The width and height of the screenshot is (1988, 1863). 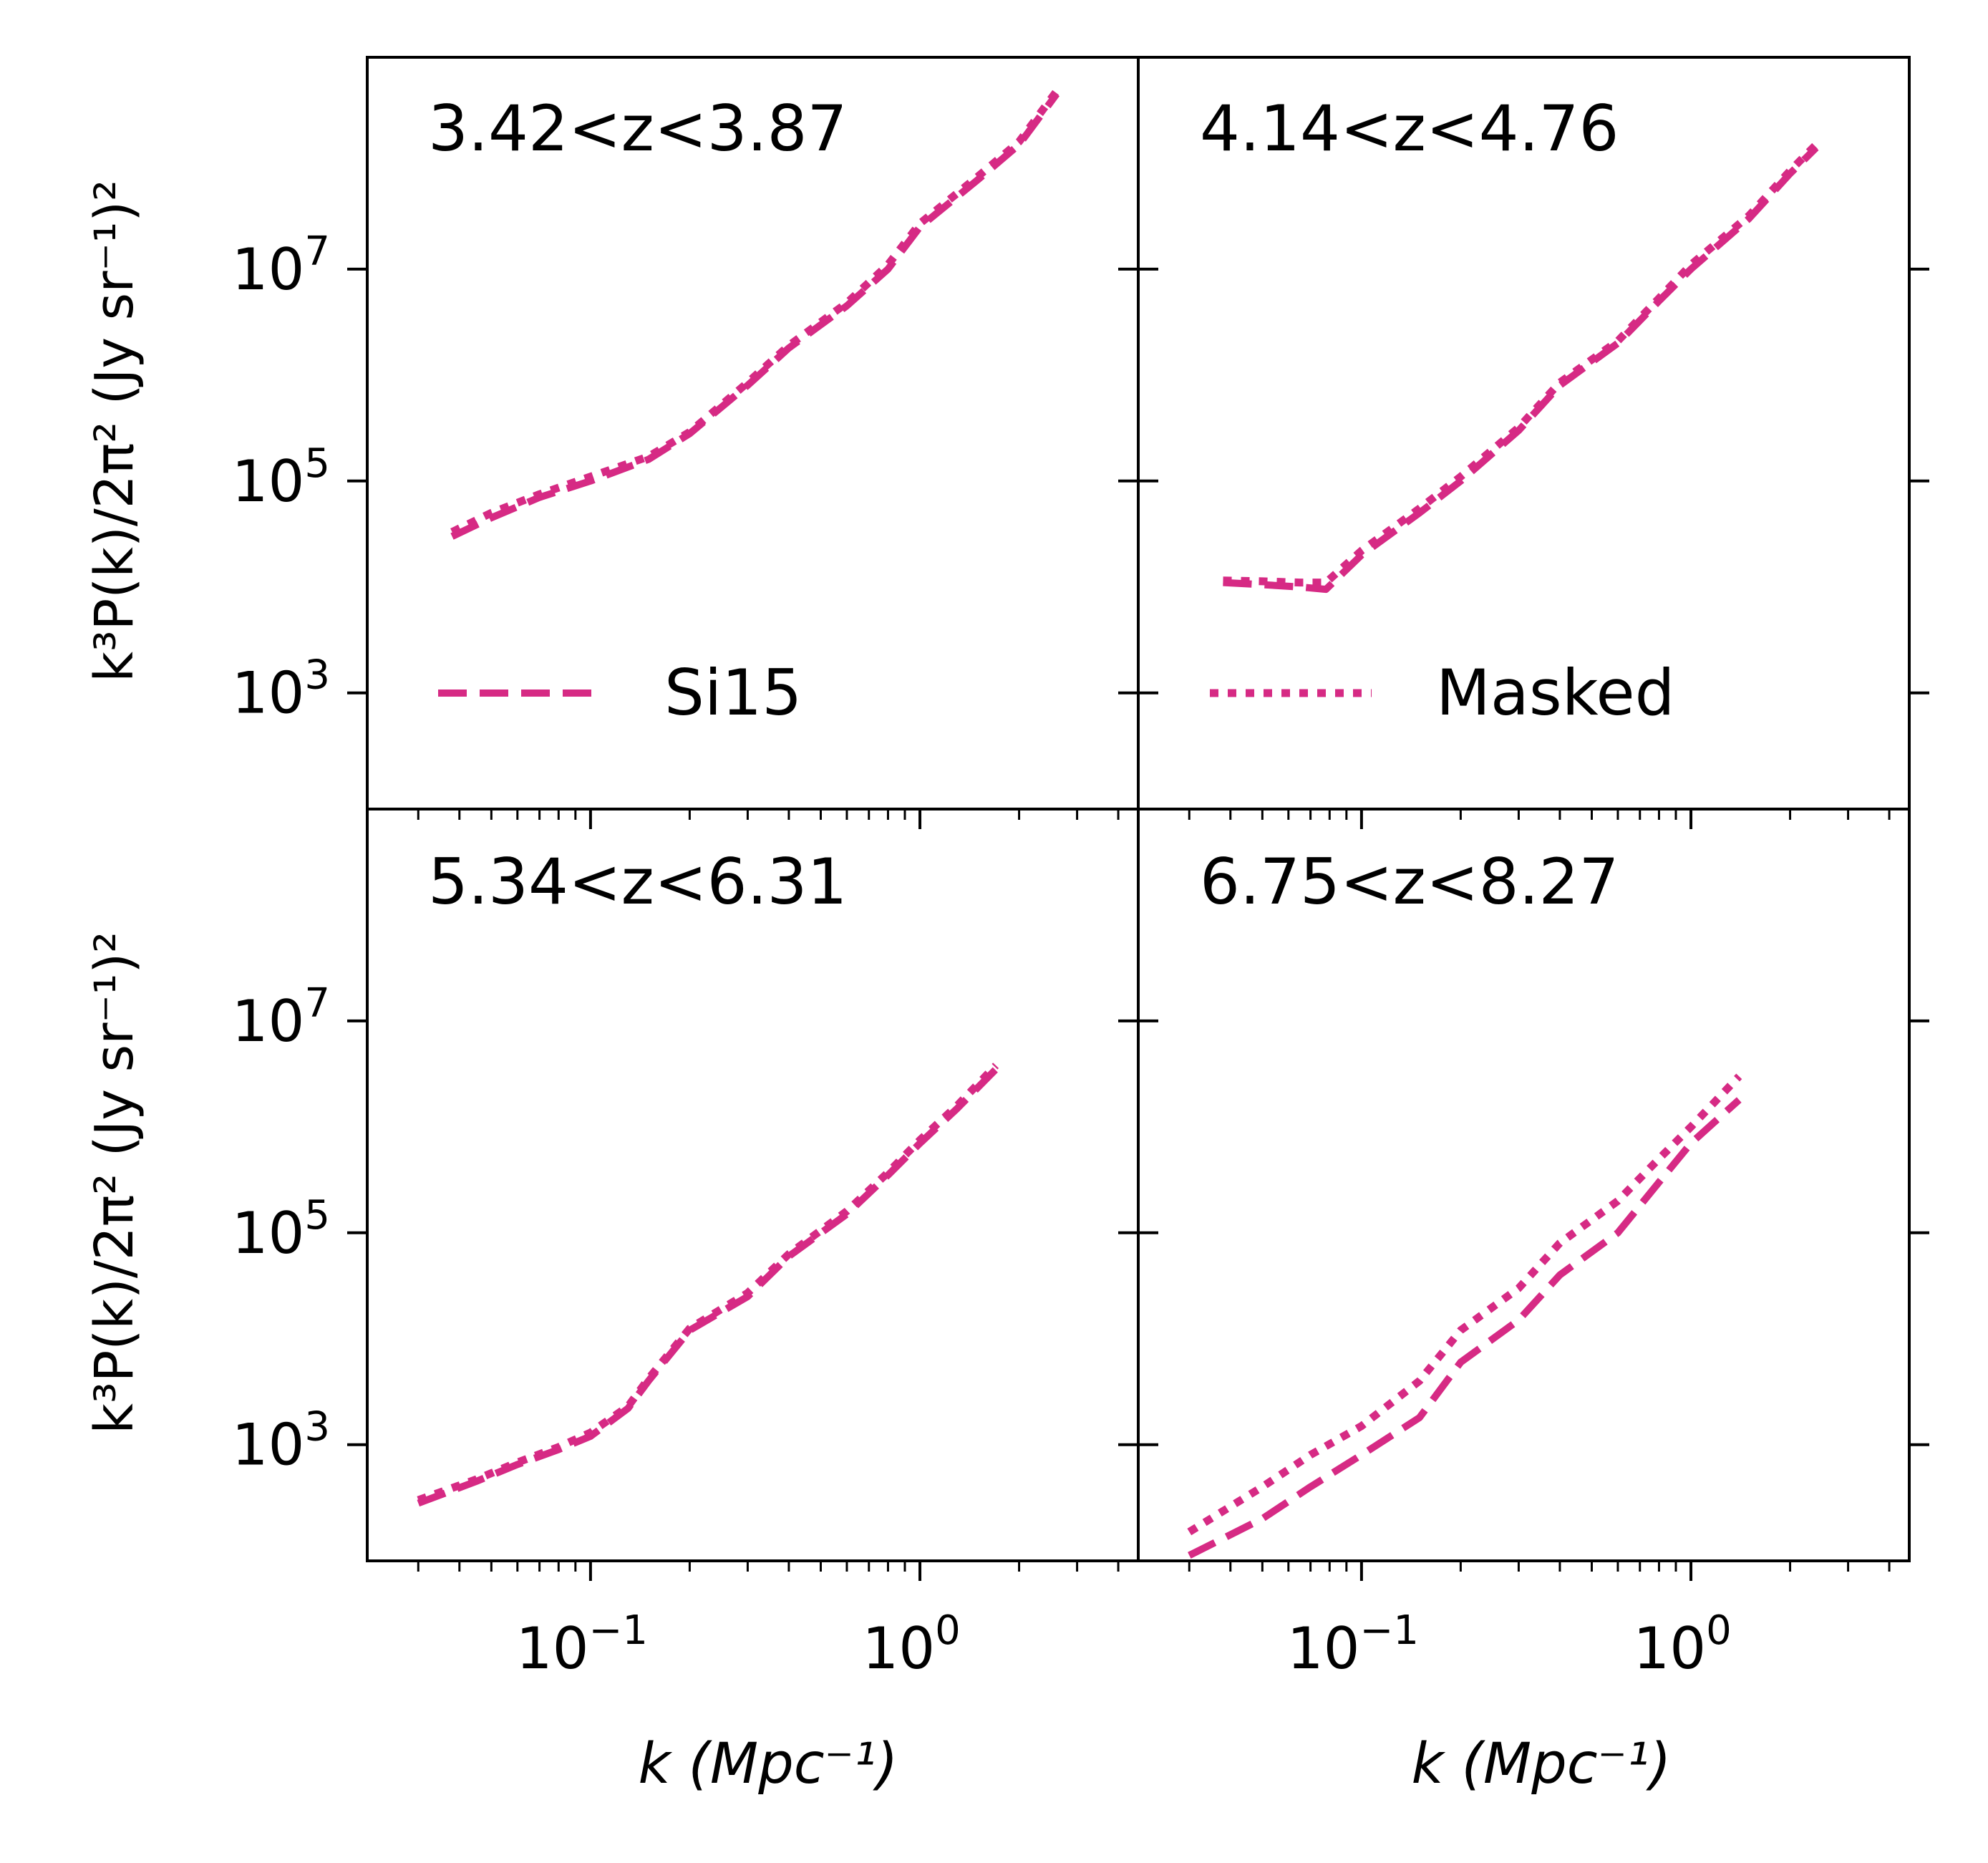 I want to click on legend-entry-masked: Masked, so click(x=1442, y=693).